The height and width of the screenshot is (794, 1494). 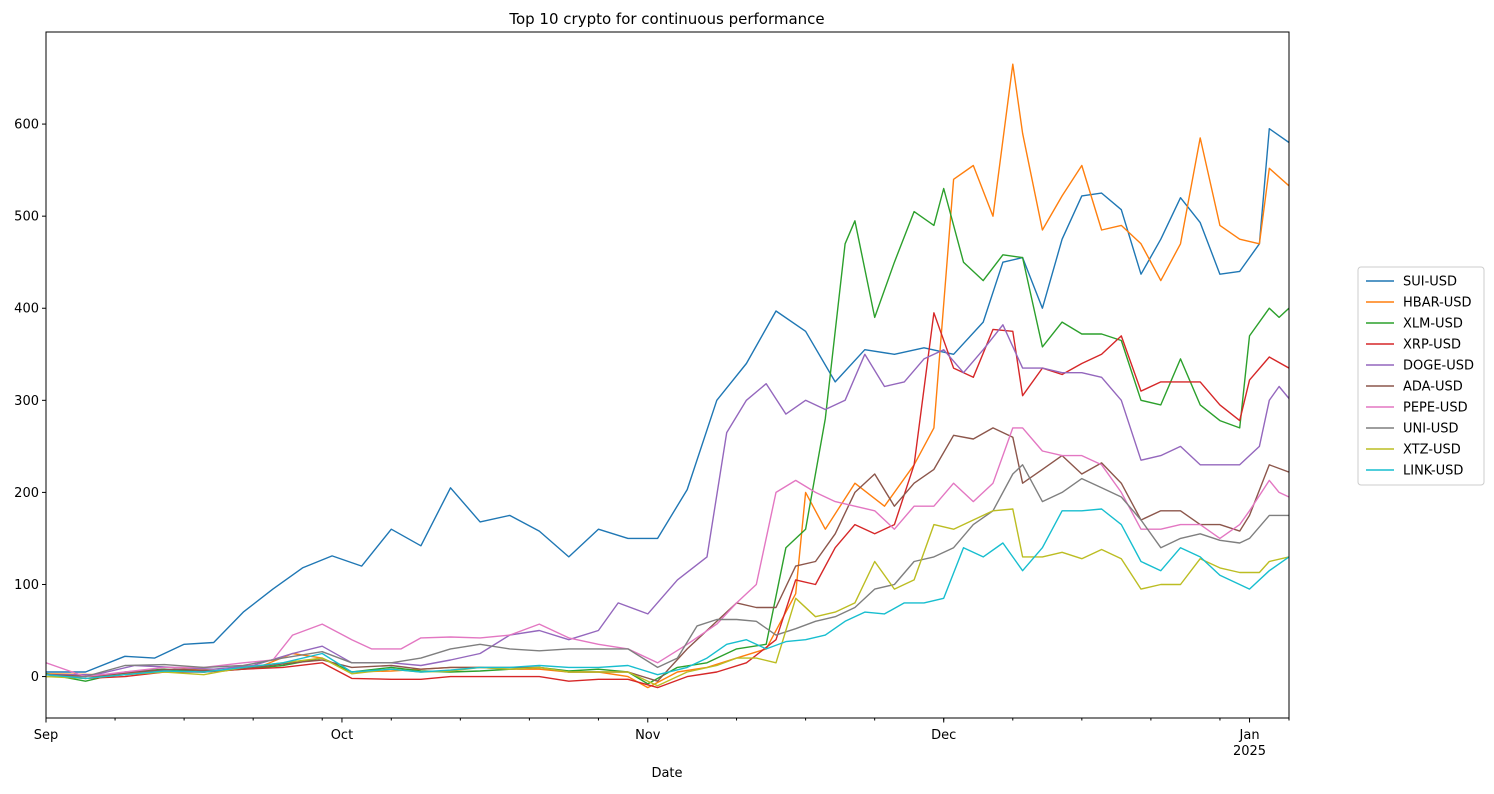 What do you see at coordinates (1435, 408) in the screenshot?
I see `legend-label: PEPE-USD` at bounding box center [1435, 408].